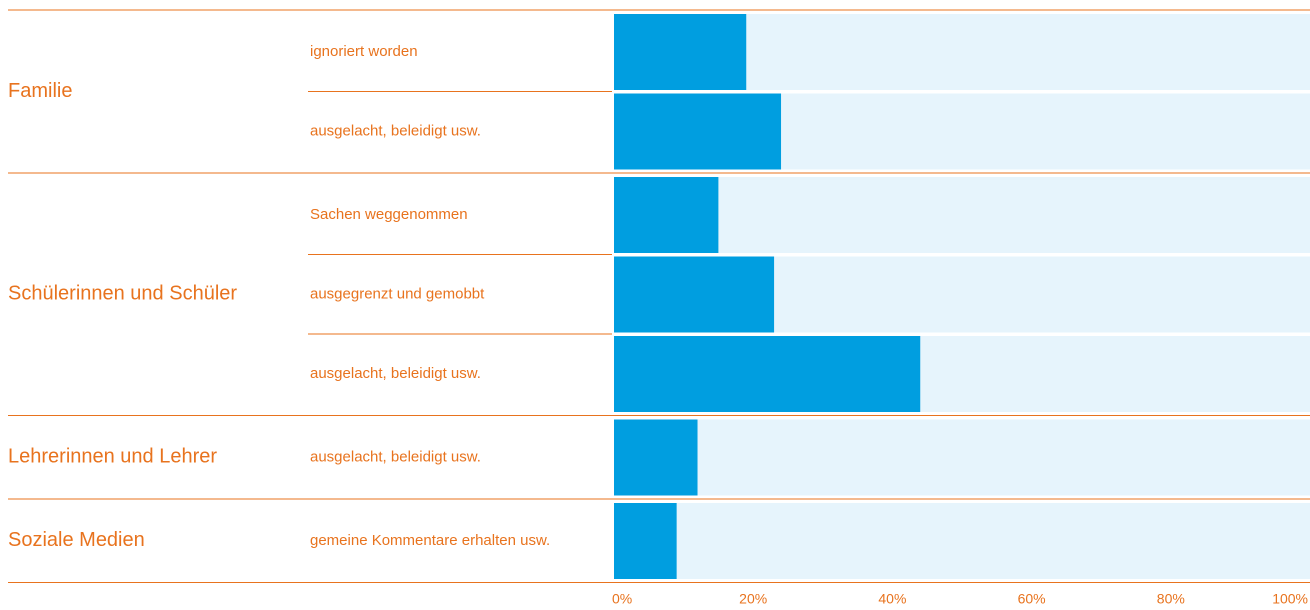  What do you see at coordinates (122, 294) in the screenshot?
I see `group-label: Schülerinnen und Schüler` at bounding box center [122, 294].